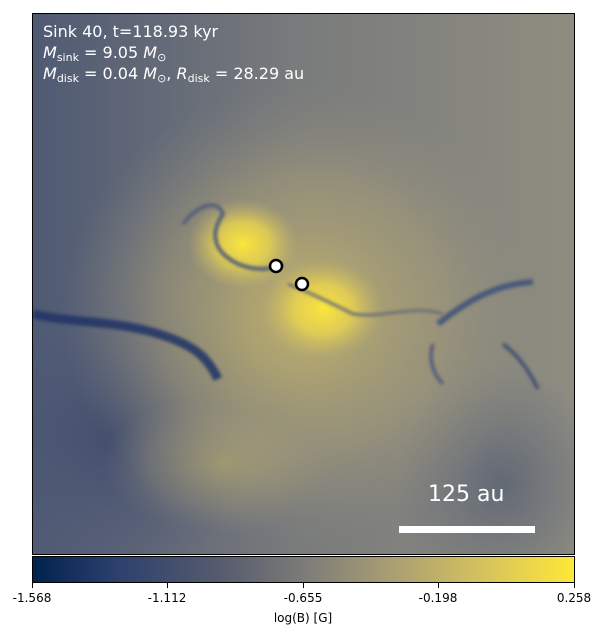 This screenshot has width=604, height=636. I want to click on colorbar-tick-label: -1.568, so click(32, 598).